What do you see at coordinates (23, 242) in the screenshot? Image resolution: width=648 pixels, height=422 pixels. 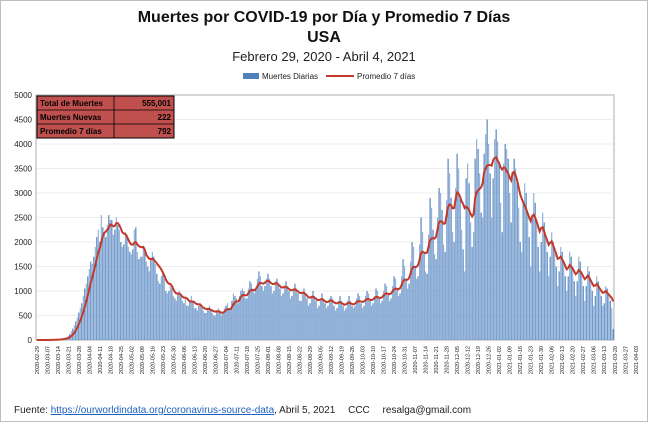 I see `y-tick-label: 2000` at bounding box center [23, 242].